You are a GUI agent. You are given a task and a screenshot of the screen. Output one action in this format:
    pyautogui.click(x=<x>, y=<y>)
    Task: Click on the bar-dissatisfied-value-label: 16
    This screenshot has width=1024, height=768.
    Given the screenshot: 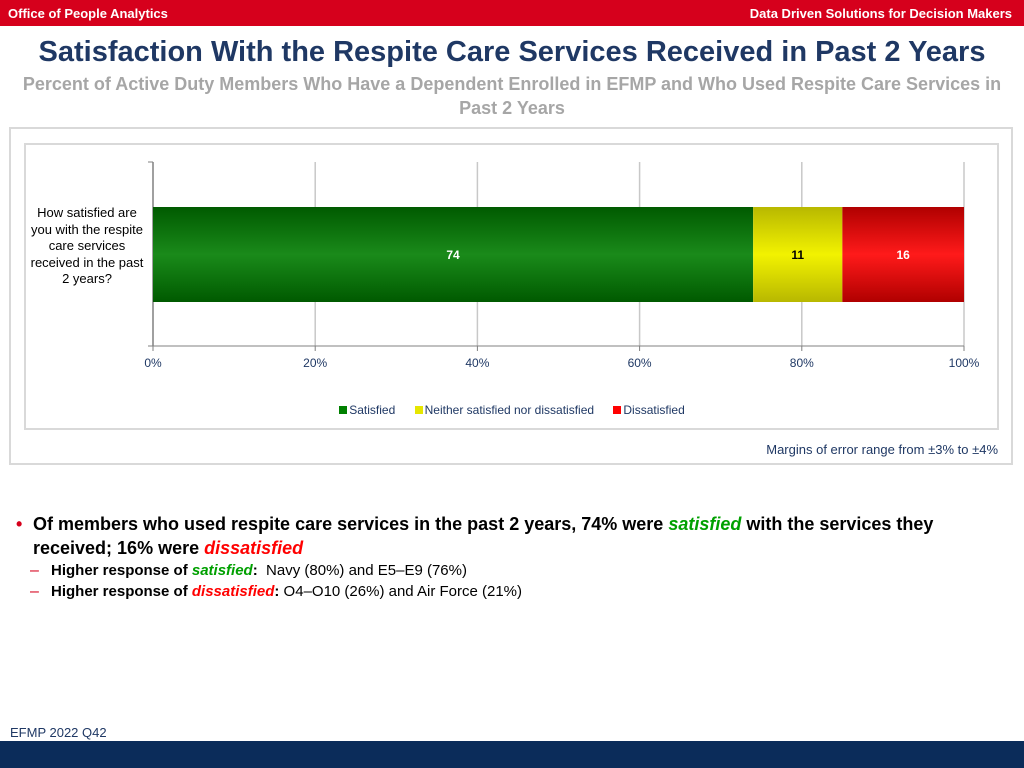 What is the action you would take?
    pyautogui.click(x=903, y=255)
    